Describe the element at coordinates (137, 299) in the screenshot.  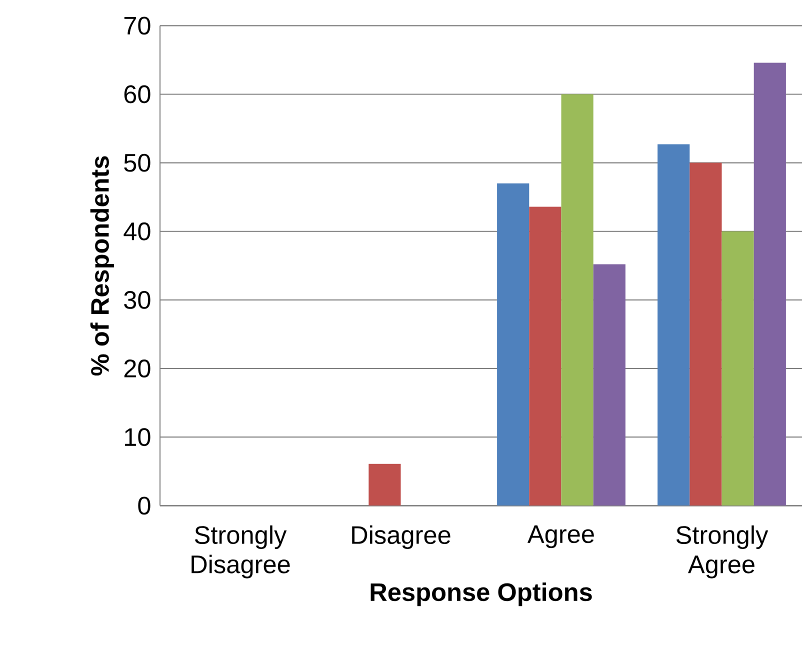
I see `y-tick-label: 30` at that location.